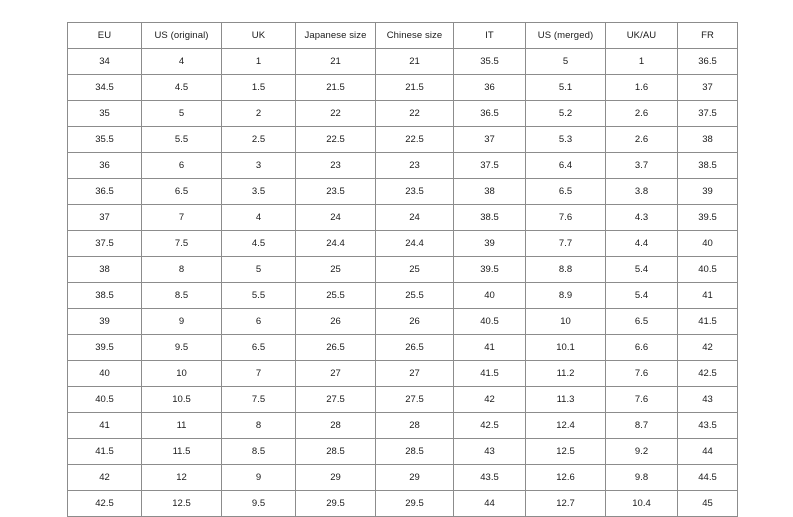 The width and height of the screenshot is (793, 517). What do you see at coordinates (641, 477) in the screenshot?
I see `table-cell: 9.8` at bounding box center [641, 477].